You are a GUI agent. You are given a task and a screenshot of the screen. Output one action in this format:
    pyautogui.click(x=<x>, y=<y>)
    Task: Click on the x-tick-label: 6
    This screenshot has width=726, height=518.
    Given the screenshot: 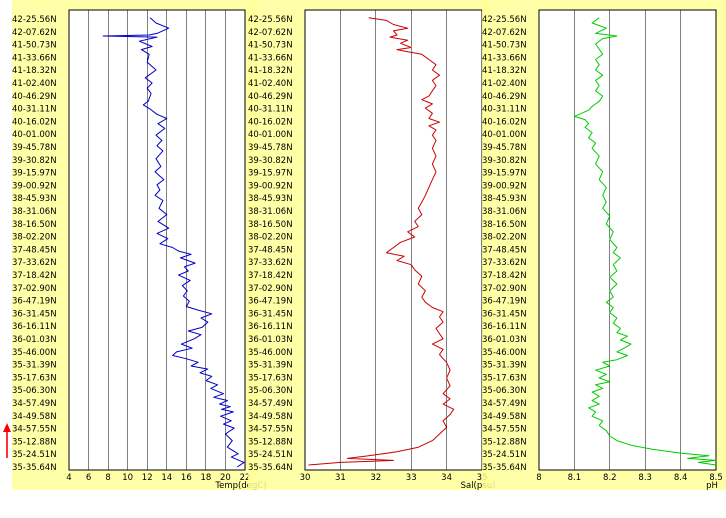 What is the action you would take?
    pyautogui.click(x=88, y=478)
    